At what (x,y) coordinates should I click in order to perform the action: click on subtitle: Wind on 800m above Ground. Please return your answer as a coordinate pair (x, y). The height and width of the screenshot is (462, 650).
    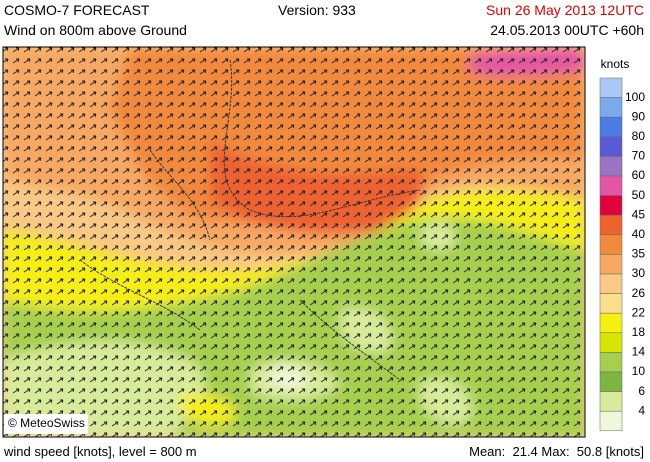
    Looking at the image, I should click on (95, 30).